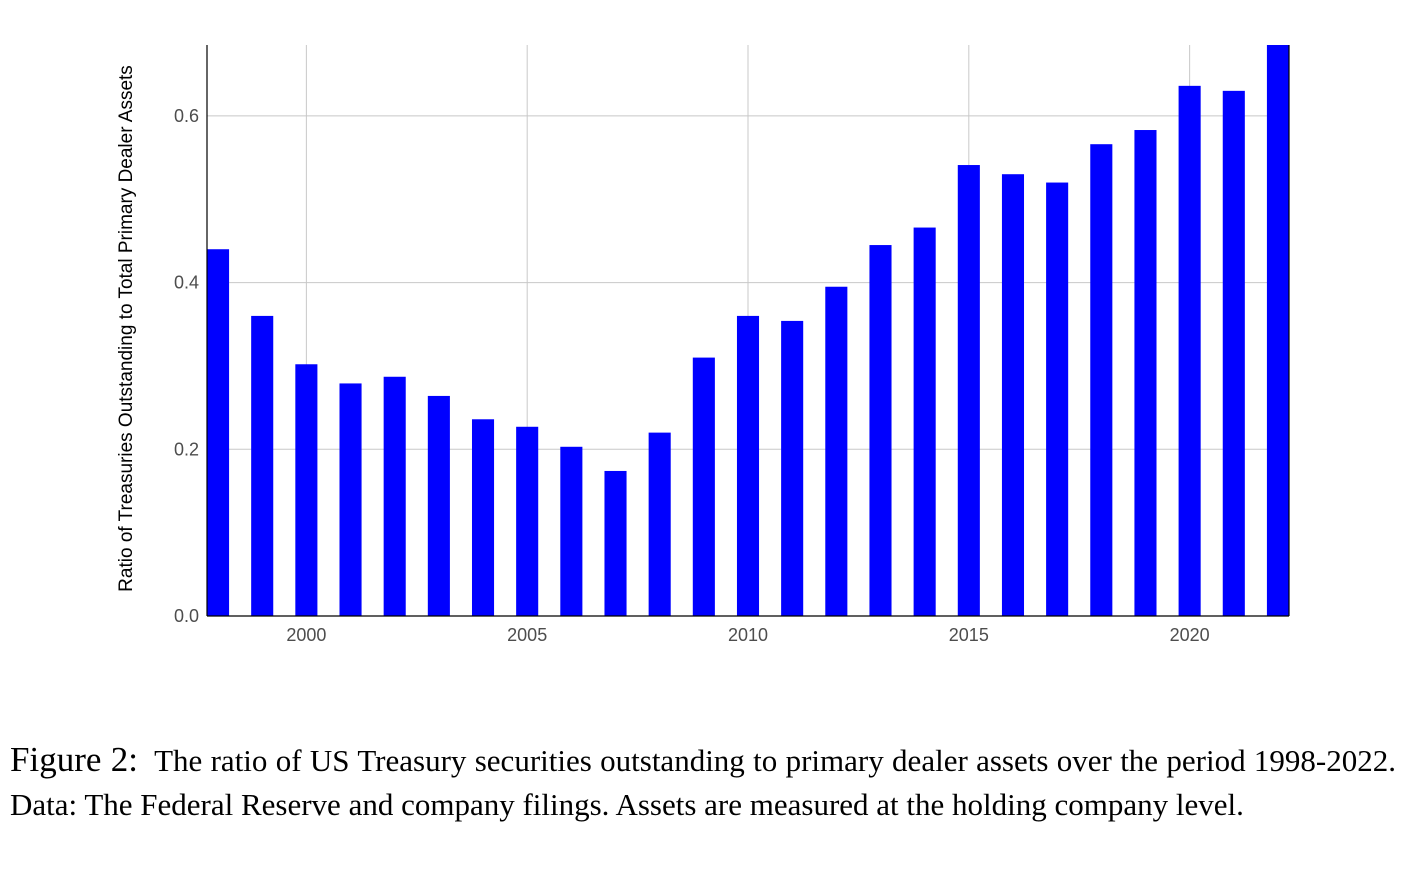 This screenshot has width=1422, height=878. Describe the element at coordinates (186, 449) in the screenshot. I see `y-tick-label: 0.2` at that location.